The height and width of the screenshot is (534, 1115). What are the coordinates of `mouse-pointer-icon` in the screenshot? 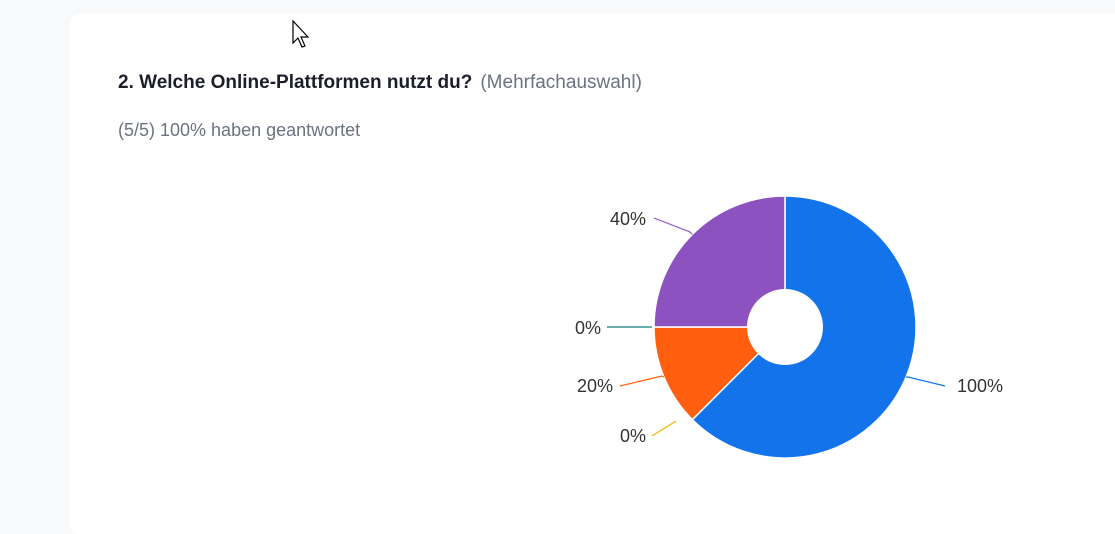 It's located at (302, 37).